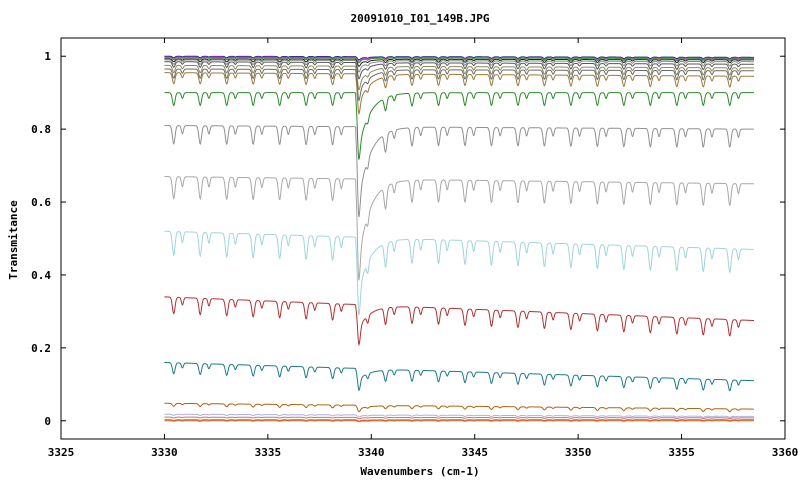 The width and height of the screenshot is (800, 480). What do you see at coordinates (47, 421) in the screenshot?
I see `y-tick-label: 0` at bounding box center [47, 421].